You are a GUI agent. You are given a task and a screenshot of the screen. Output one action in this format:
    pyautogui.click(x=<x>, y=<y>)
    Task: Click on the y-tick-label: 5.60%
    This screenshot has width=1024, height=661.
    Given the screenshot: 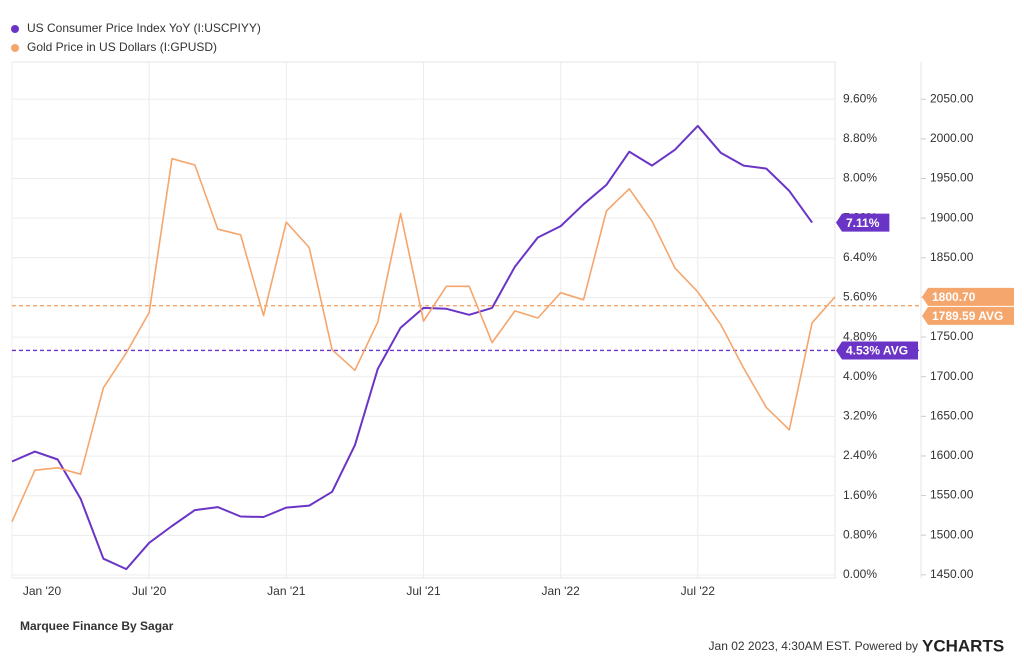 What is the action you would take?
    pyautogui.click(x=860, y=297)
    